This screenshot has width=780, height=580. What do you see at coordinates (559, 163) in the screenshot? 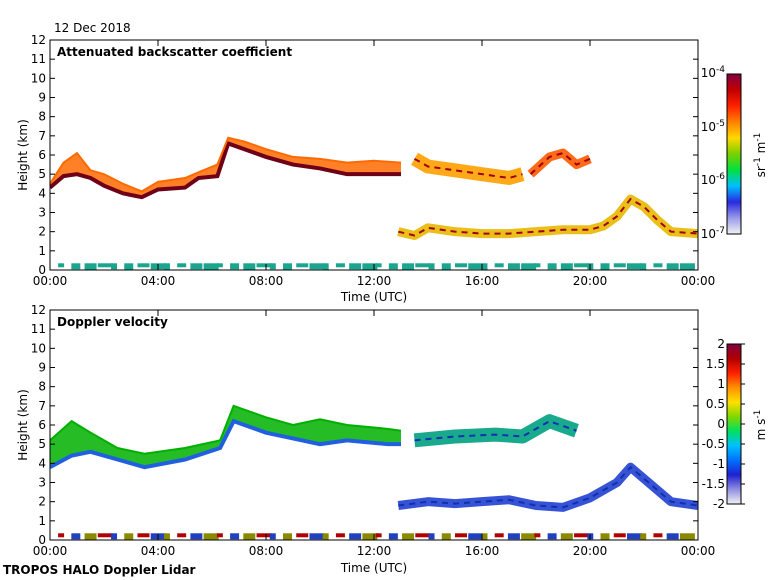
I see `cloud-layer` at bounding box center [559, 163].